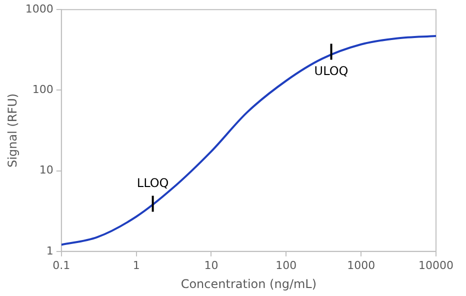  Describe the element at coordinates (46, 170) in the screenshot. I see `y-tick-label: 10` at that location.